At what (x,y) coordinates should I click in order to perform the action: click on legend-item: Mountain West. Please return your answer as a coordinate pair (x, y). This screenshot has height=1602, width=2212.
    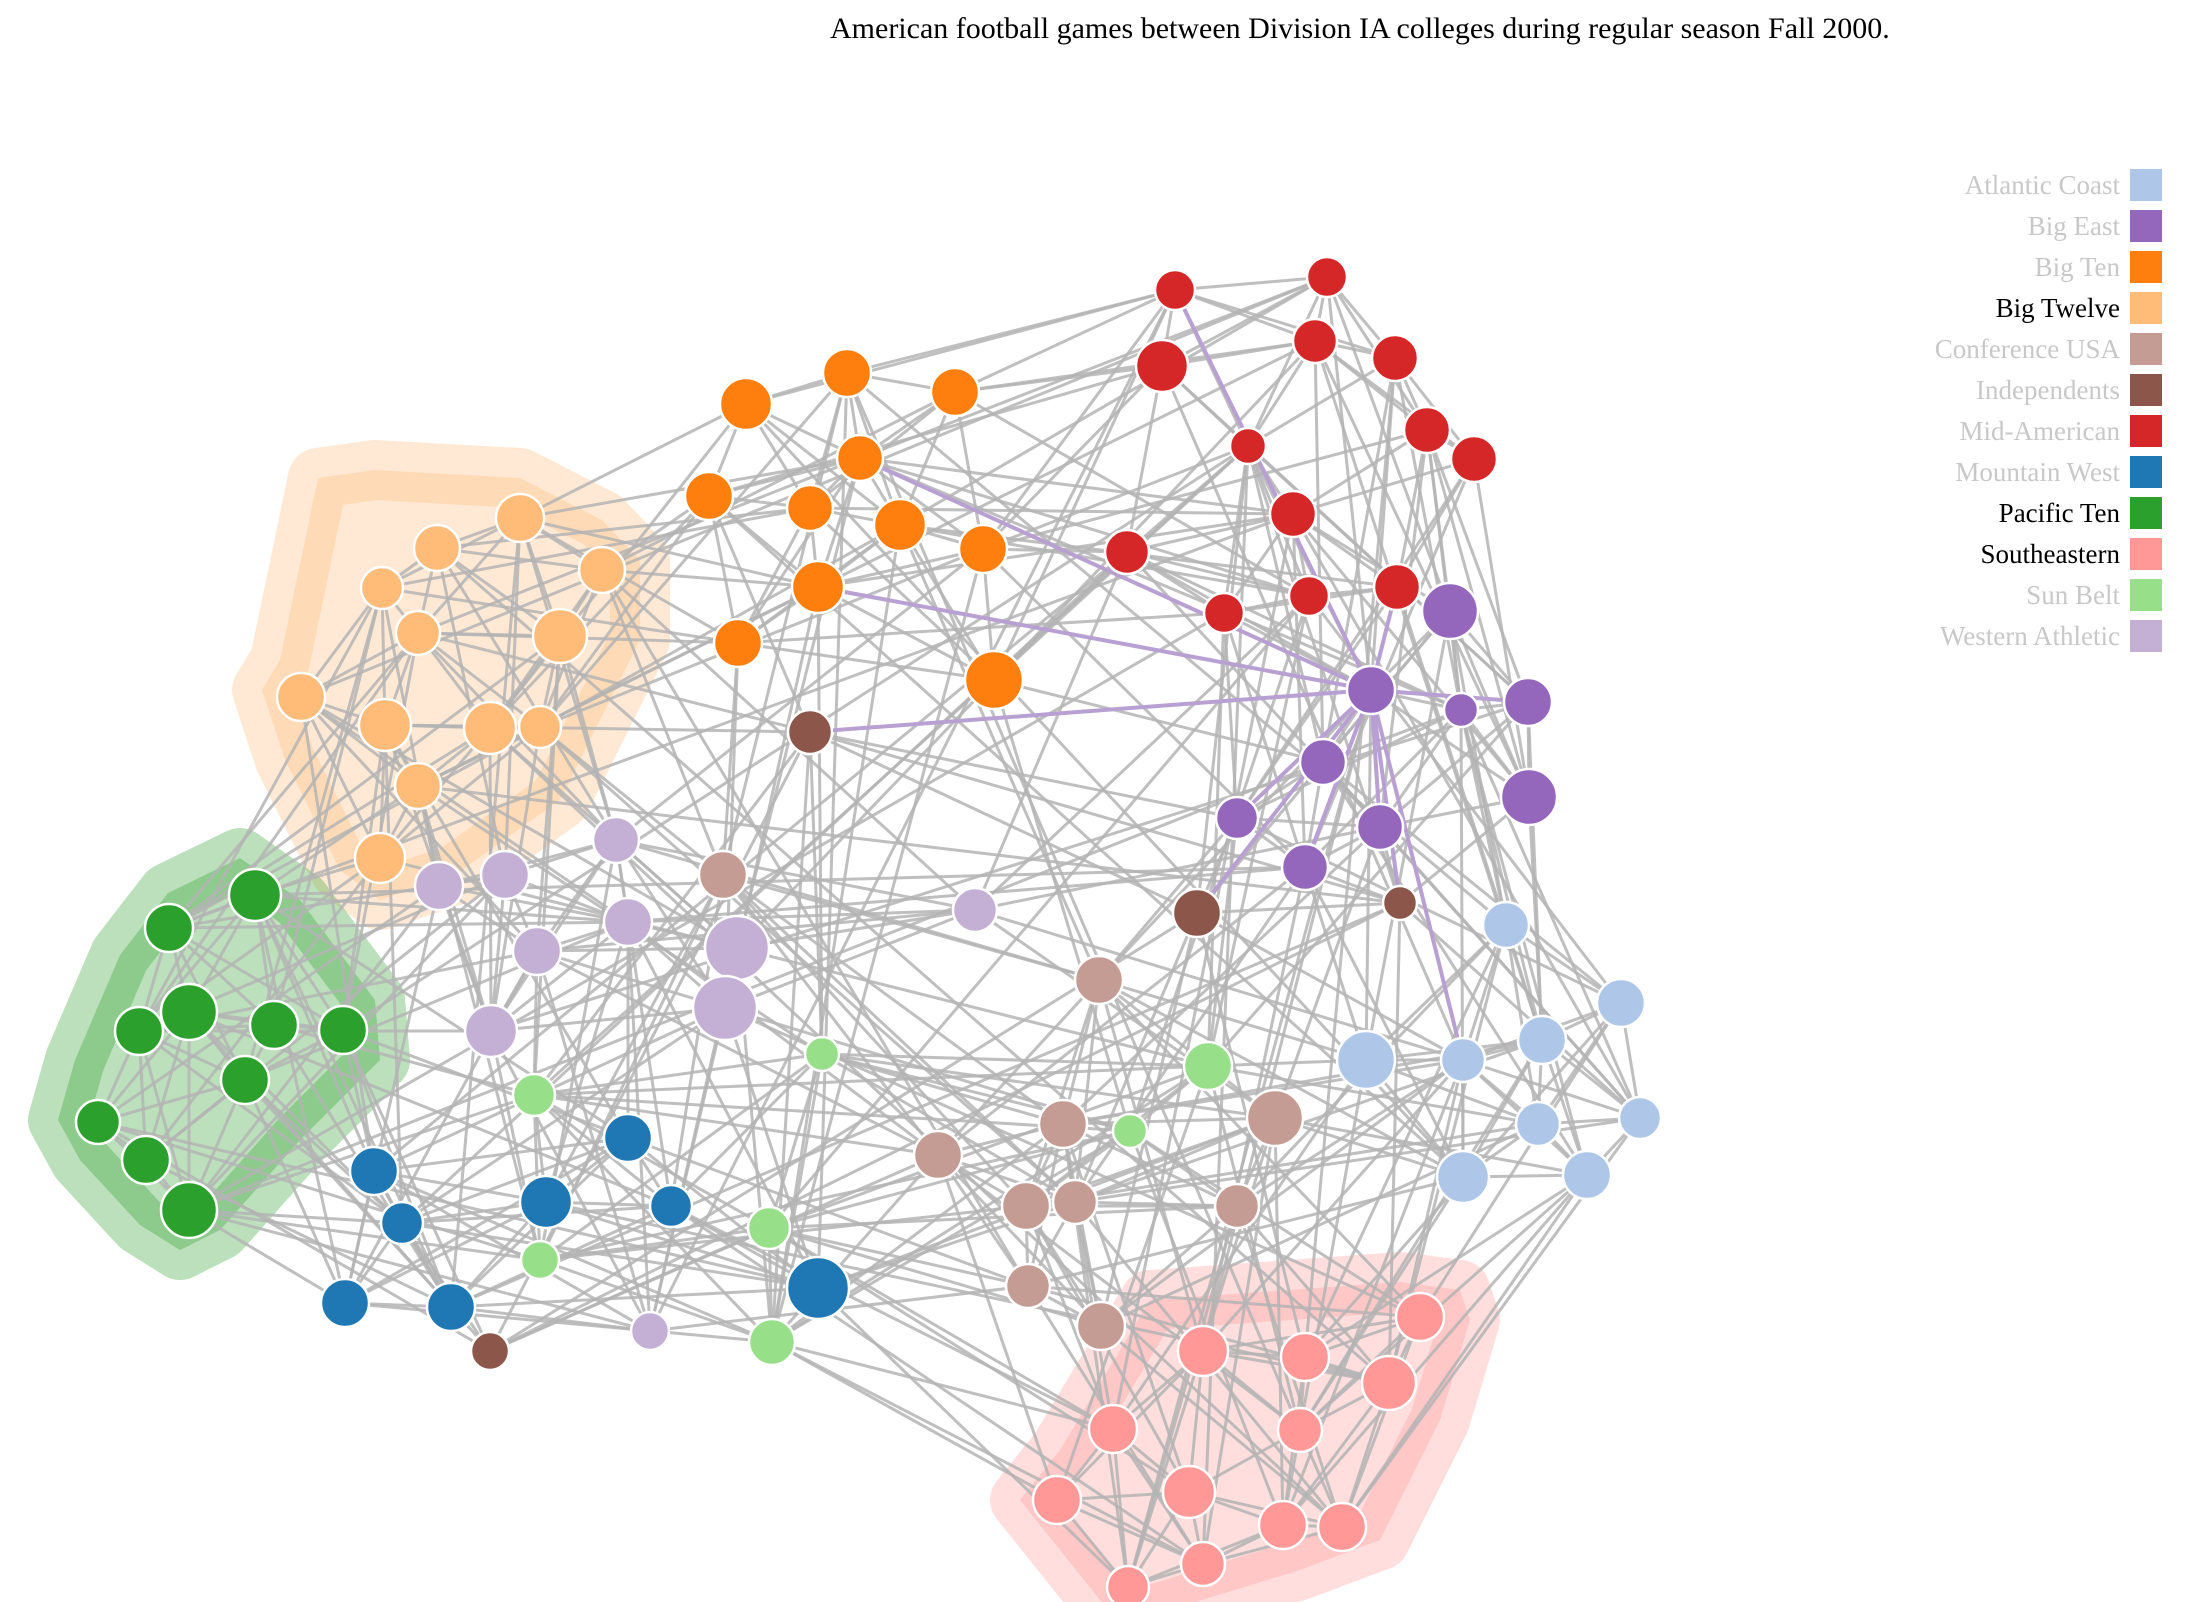
    Looking at the image, I should click on (2058, 472).